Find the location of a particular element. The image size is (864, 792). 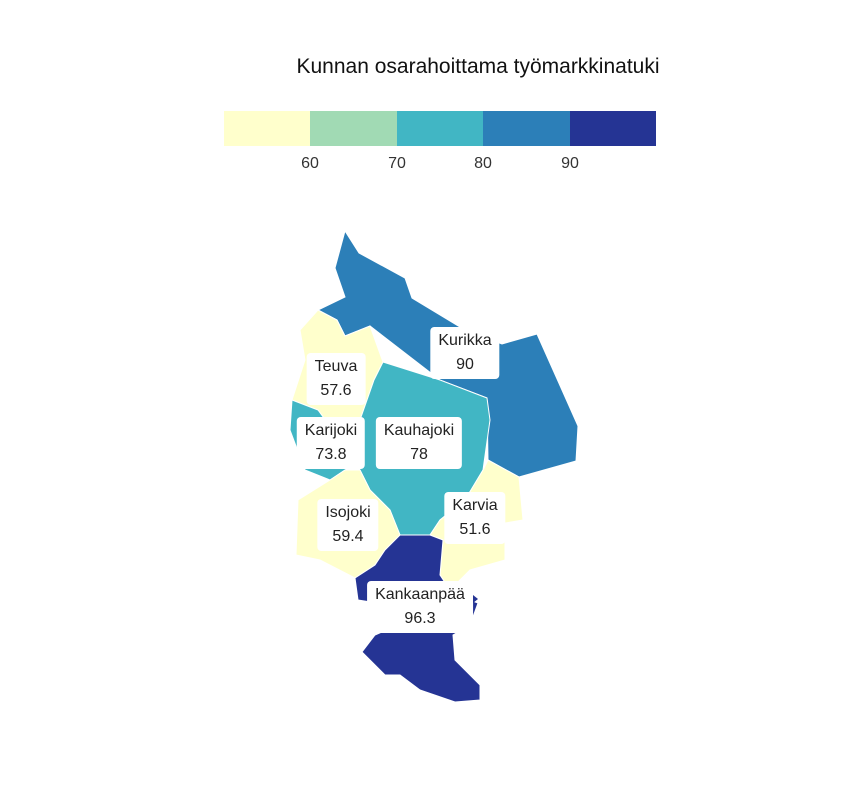

region-label-kankaanpaa: Kankaanpää 96.3 is located at coordinates (420, 607).